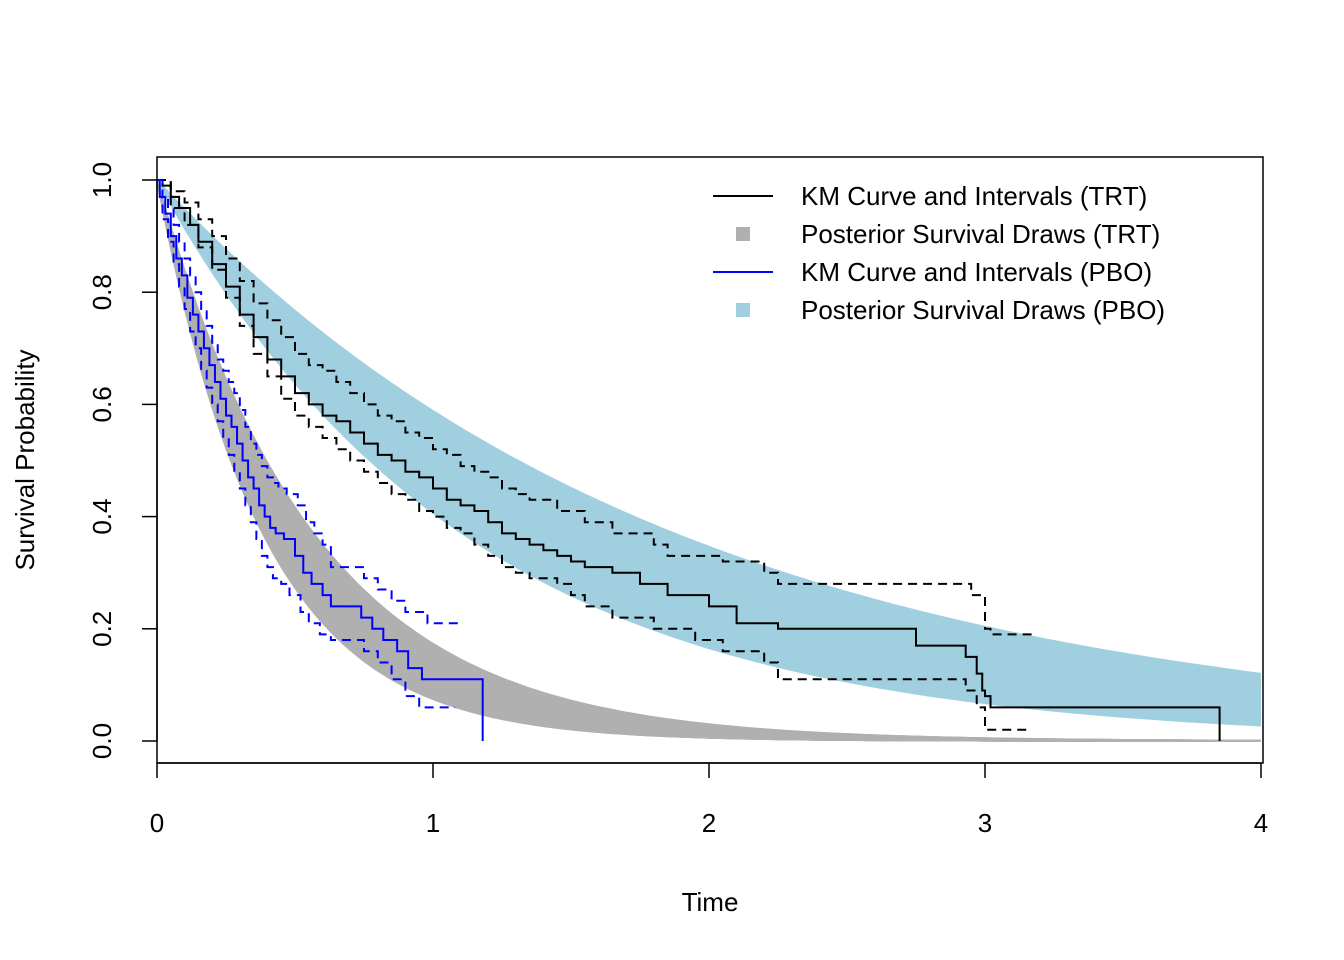 The width and height of the screenshot is (1344, 960). I want to click on x-axis: 0 1 2 3 4, so click(709, 800).